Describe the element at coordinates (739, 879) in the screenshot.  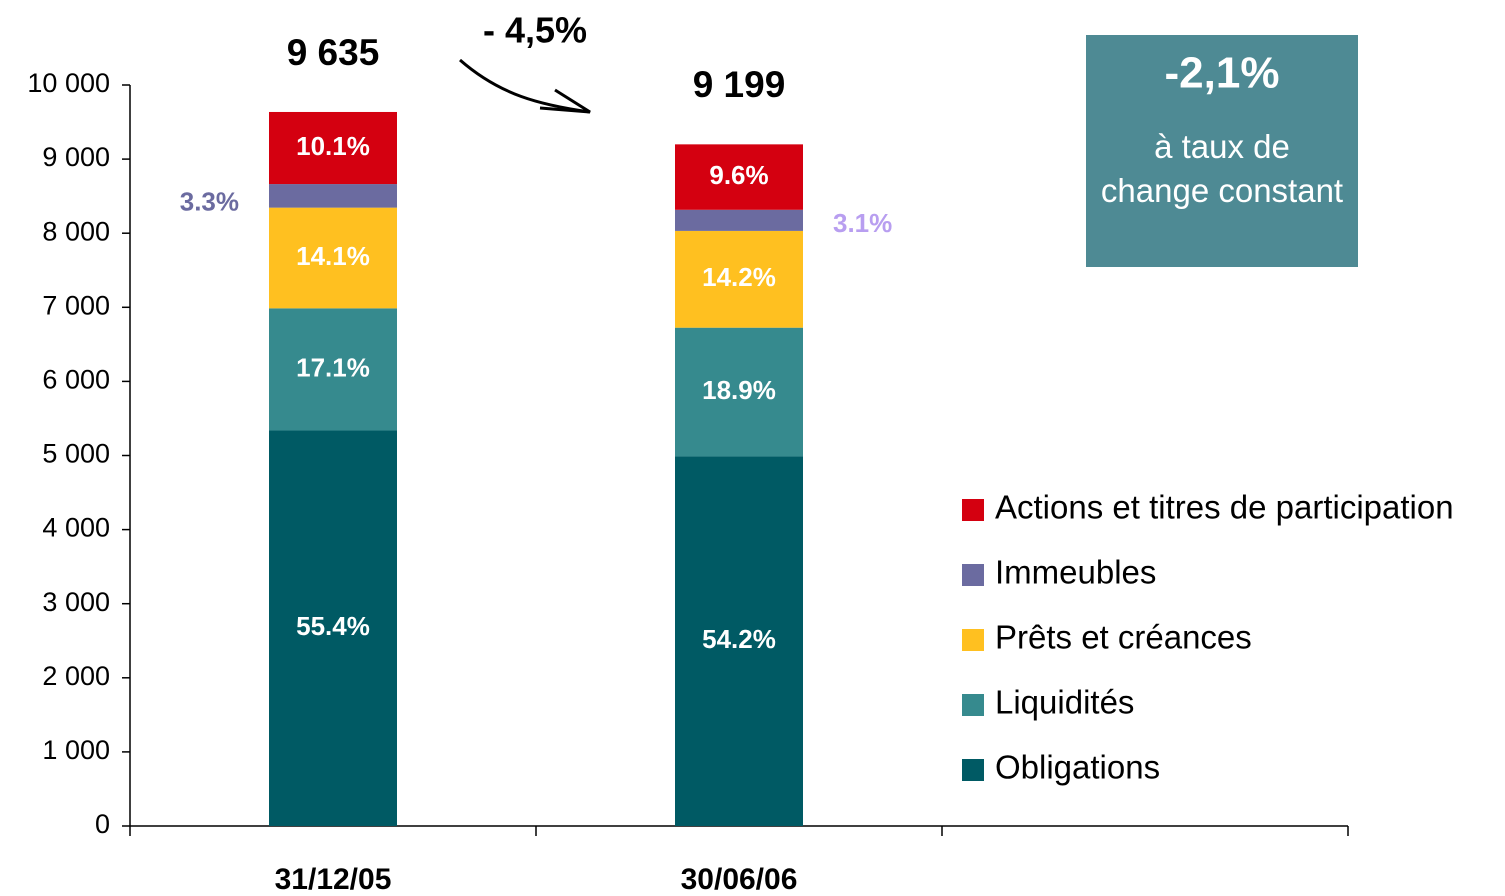
I see `x-tick-label: 30/06/06` at that location.